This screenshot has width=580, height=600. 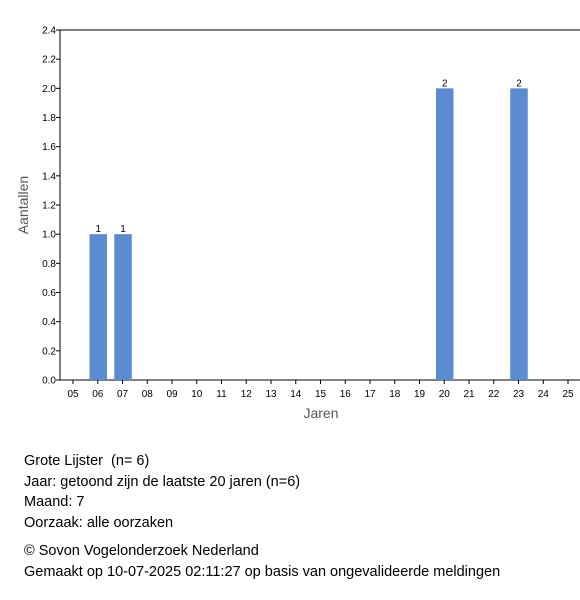 I want to click on x-tick-label: 09, so click(x=172, y=394).